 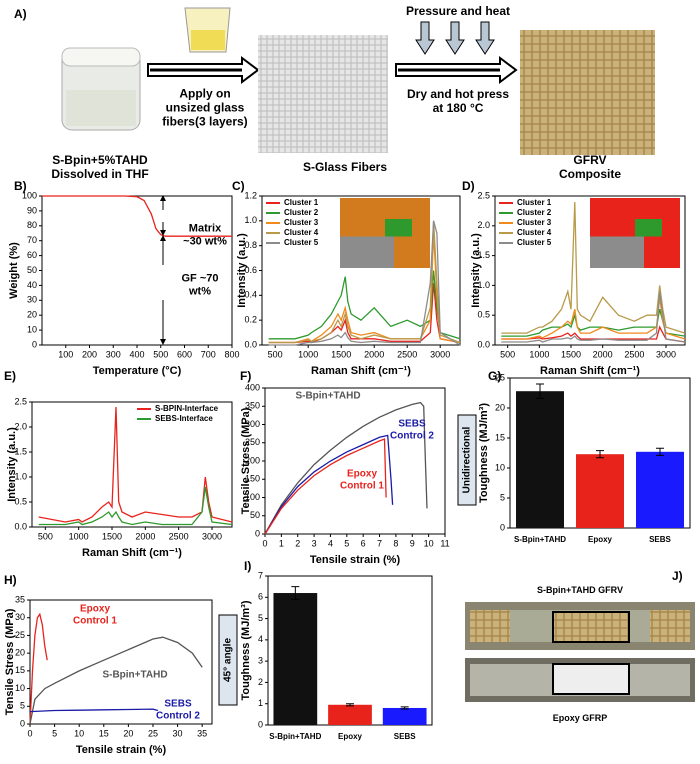 I want to click on x-tick-label: 7, so click(x=379, y=543).